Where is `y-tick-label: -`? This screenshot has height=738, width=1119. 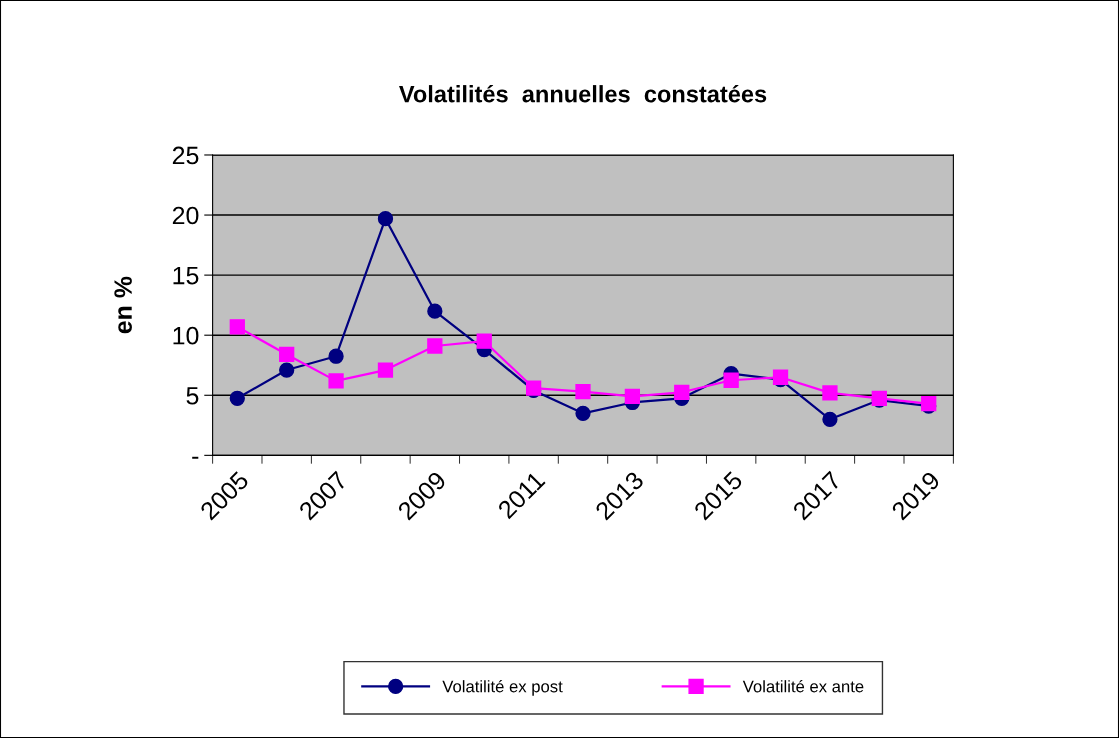 y-tick-label: - is located at coordinates (195, 457).